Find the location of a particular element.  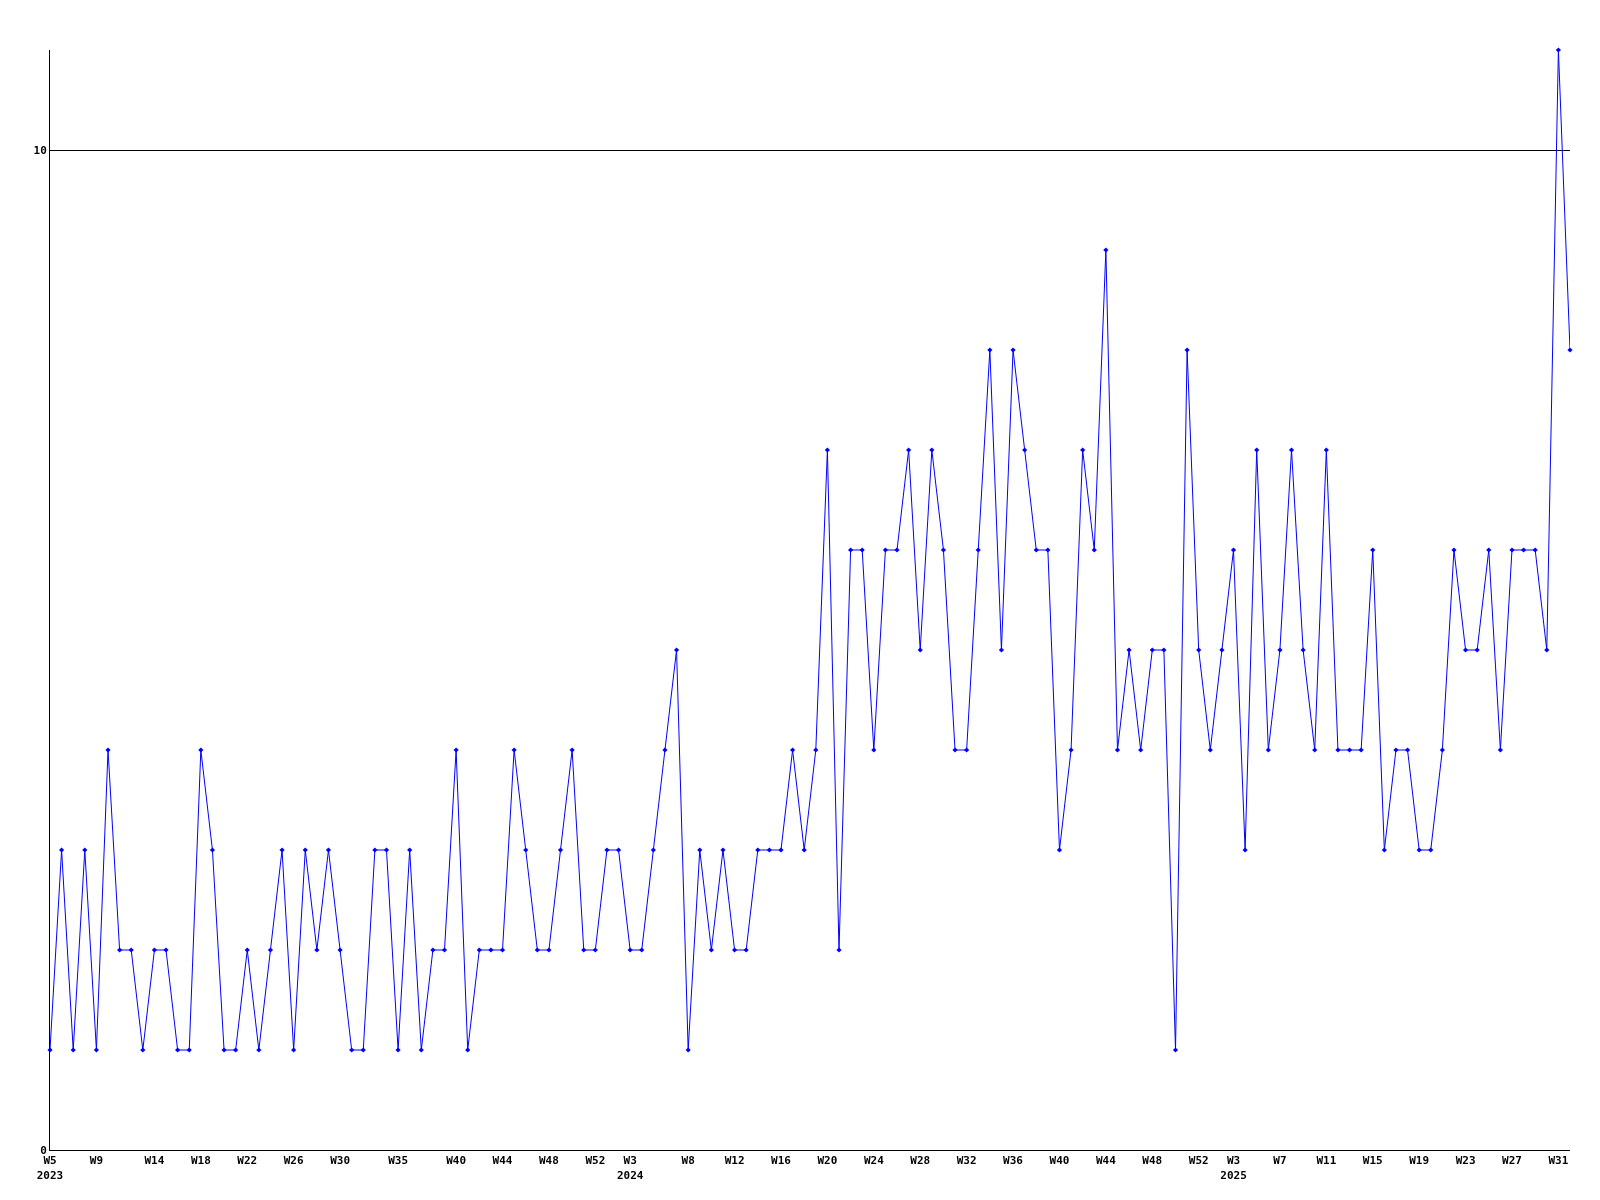

x-tick-label: W35 is located at coordinates (398, 1161).